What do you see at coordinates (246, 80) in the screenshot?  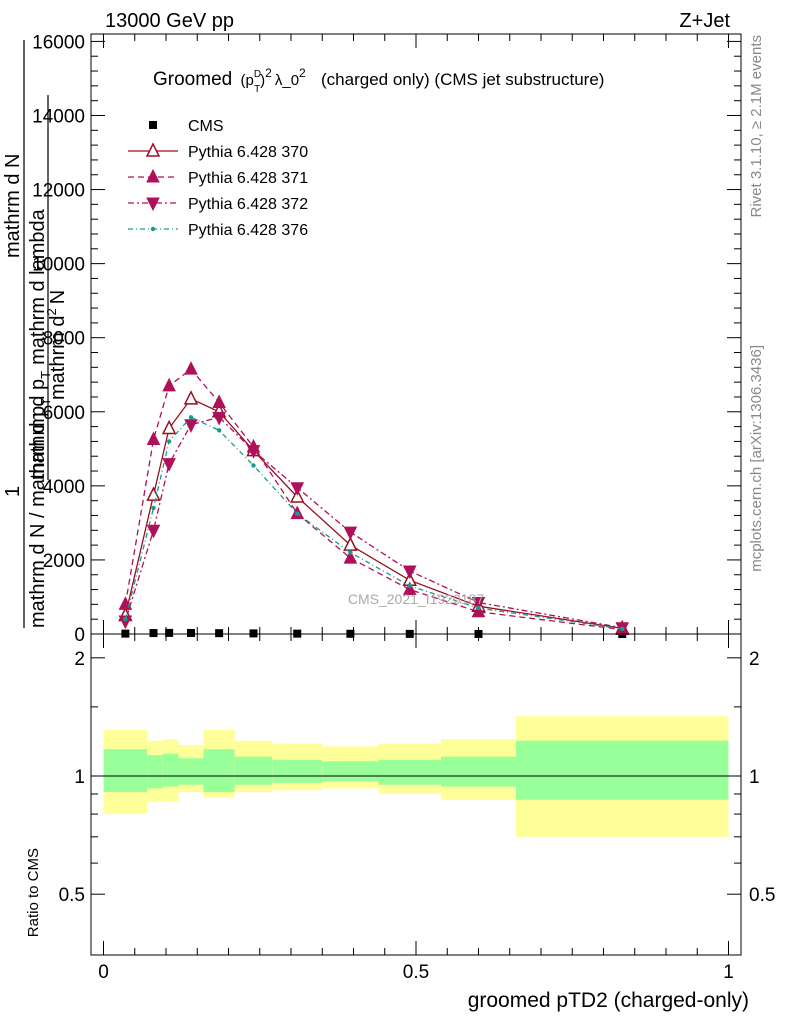 I see `title-expr-p: (p` at bounding box center [246, 80].